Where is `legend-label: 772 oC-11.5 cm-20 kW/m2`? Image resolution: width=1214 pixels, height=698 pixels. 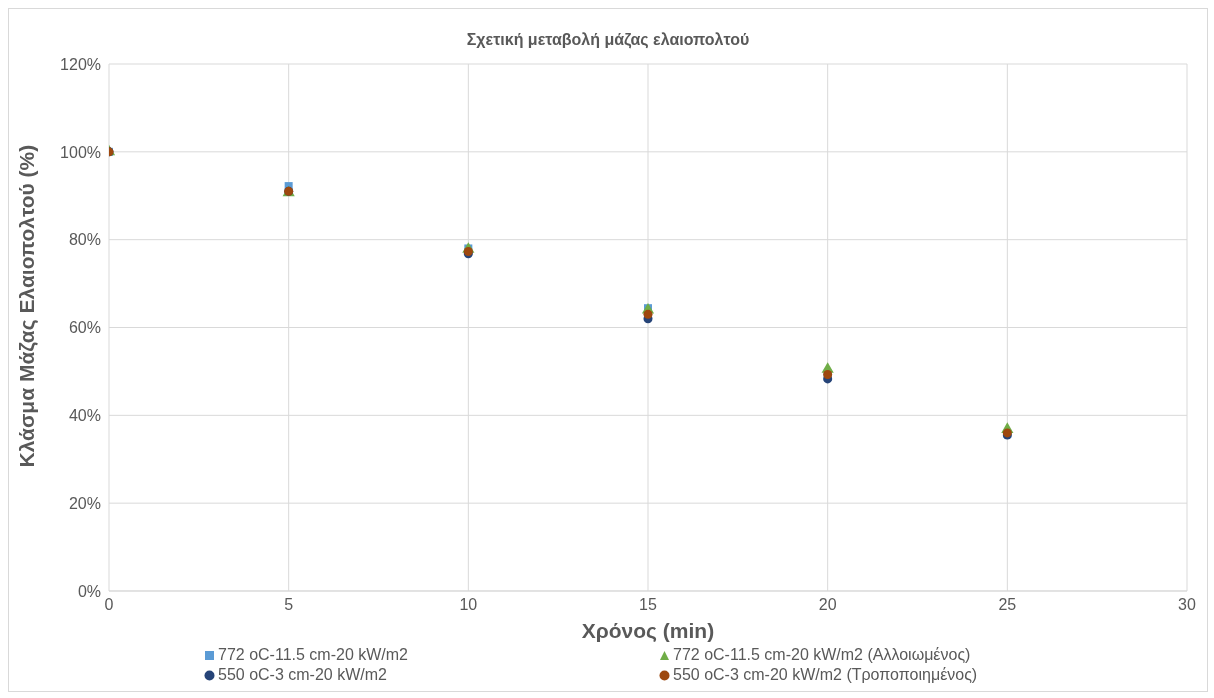 legend-label: 772 oC-11.5 cm-20 kW/m2 is located at coordinates (313, 655).